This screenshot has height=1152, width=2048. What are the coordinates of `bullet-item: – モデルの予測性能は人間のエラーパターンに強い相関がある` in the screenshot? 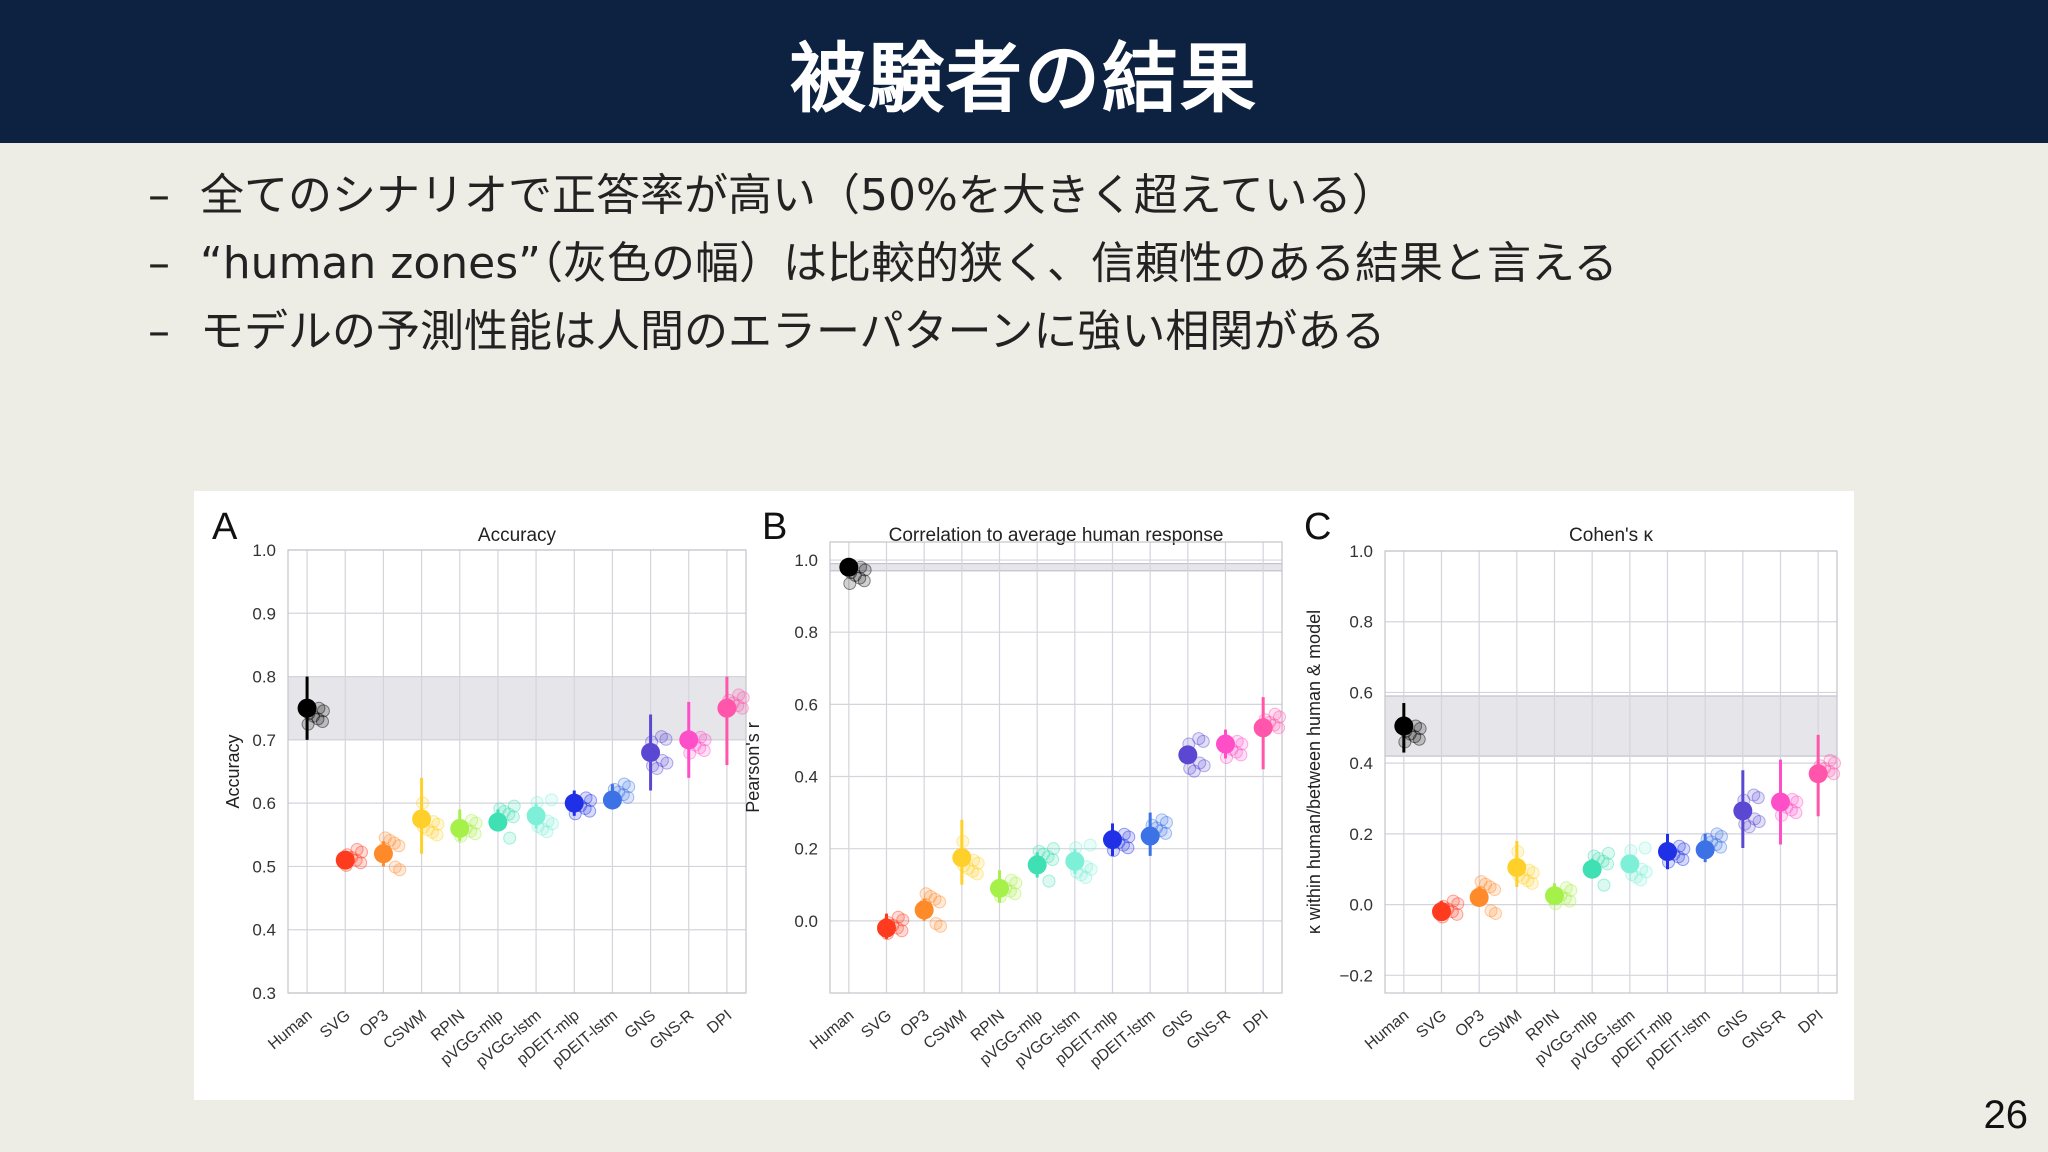 It's located at (1048, 332).